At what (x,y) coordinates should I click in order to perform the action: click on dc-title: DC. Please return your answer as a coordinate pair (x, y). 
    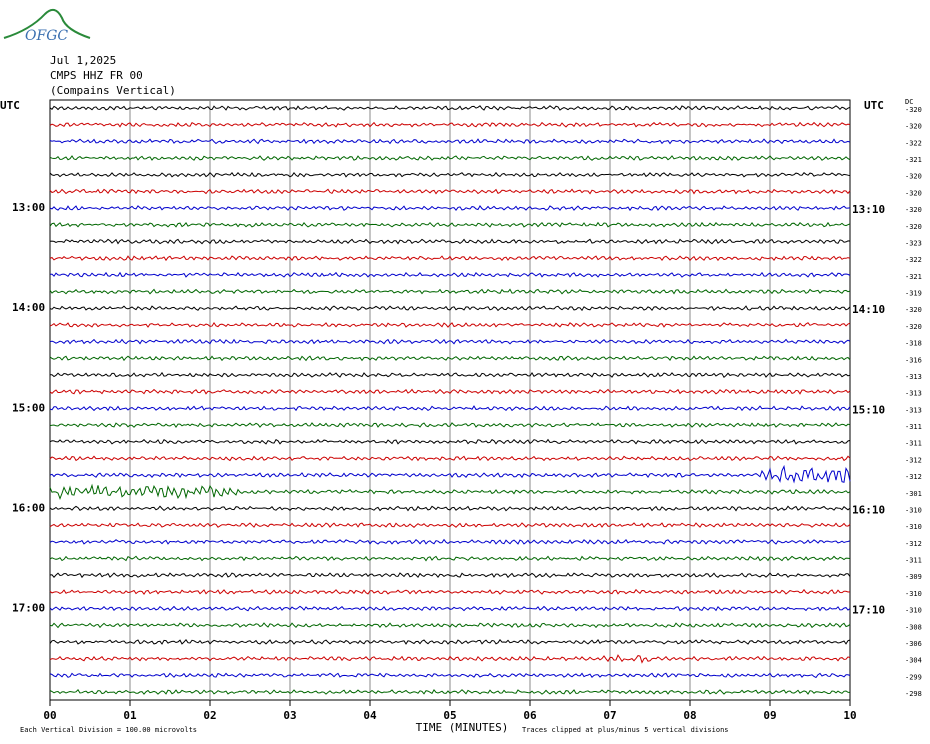
    Looking at the image, I should click on (909, 102).